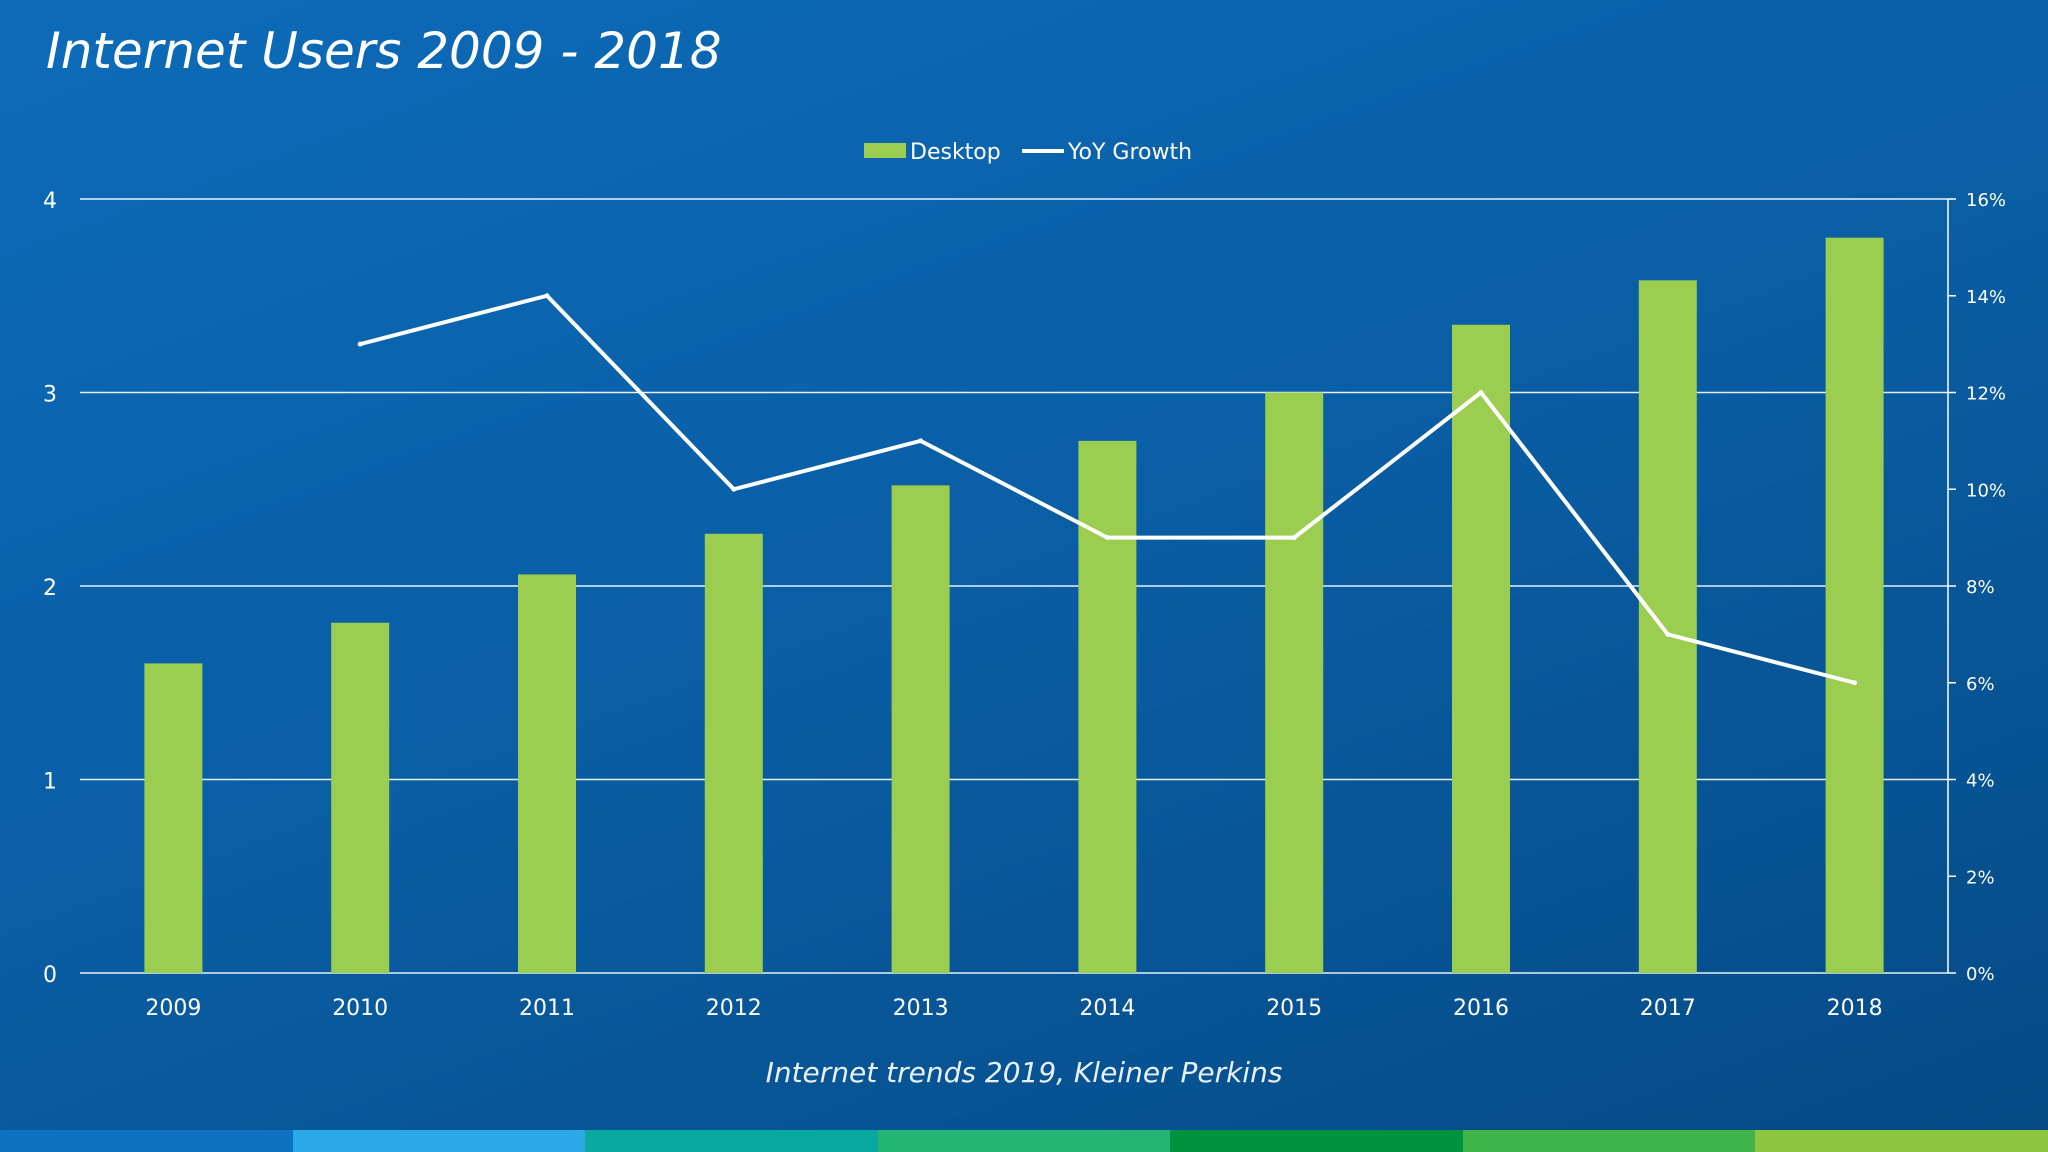 The height and width of the screenshot is (1152, 2048). What do you see at coordinates (173, 1008) in the screenshot?
I see `x-tick-label-2009: 2009` at bounding box center [173, 1008].